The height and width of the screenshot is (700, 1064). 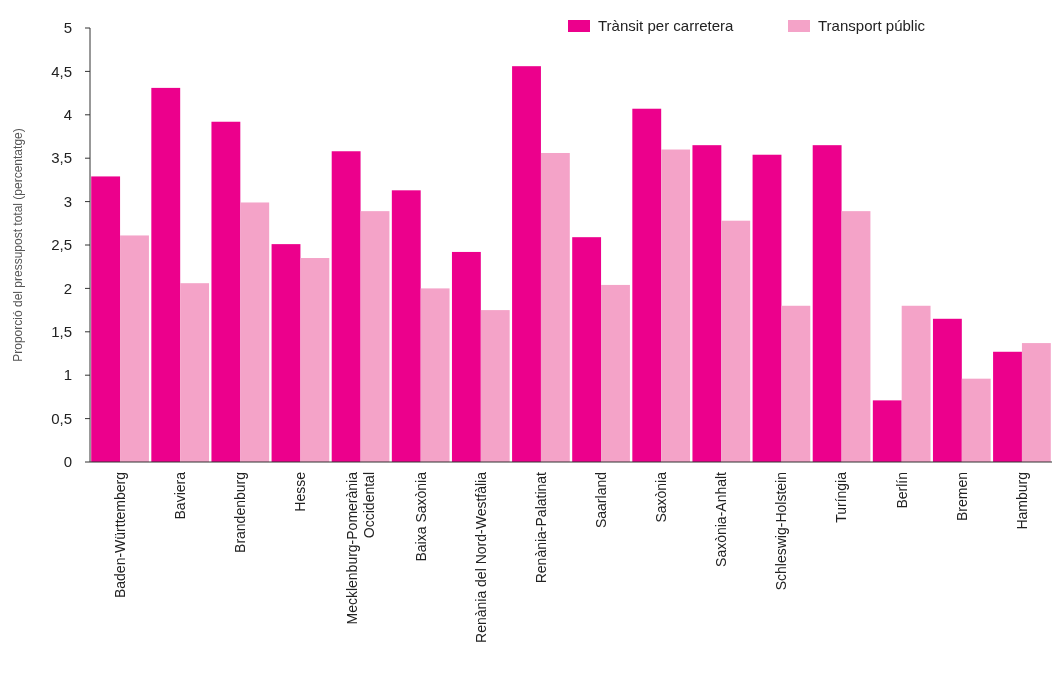 I want to click on legend-label: Trànsit per carretera, so click(x=666, y=26).